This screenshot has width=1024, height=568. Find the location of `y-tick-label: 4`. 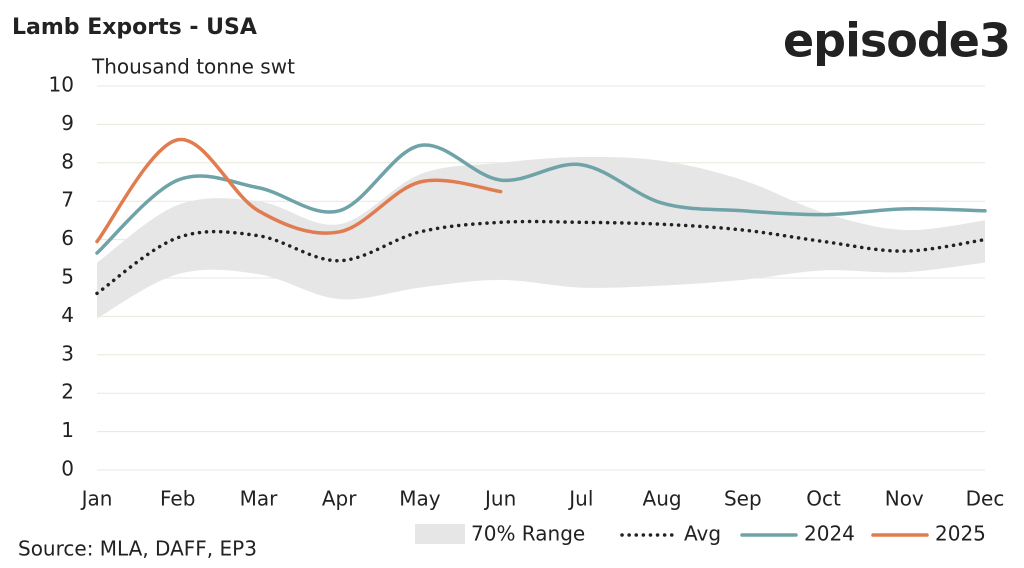

y-tick-label: 4 is located at coordinates (67, 315).